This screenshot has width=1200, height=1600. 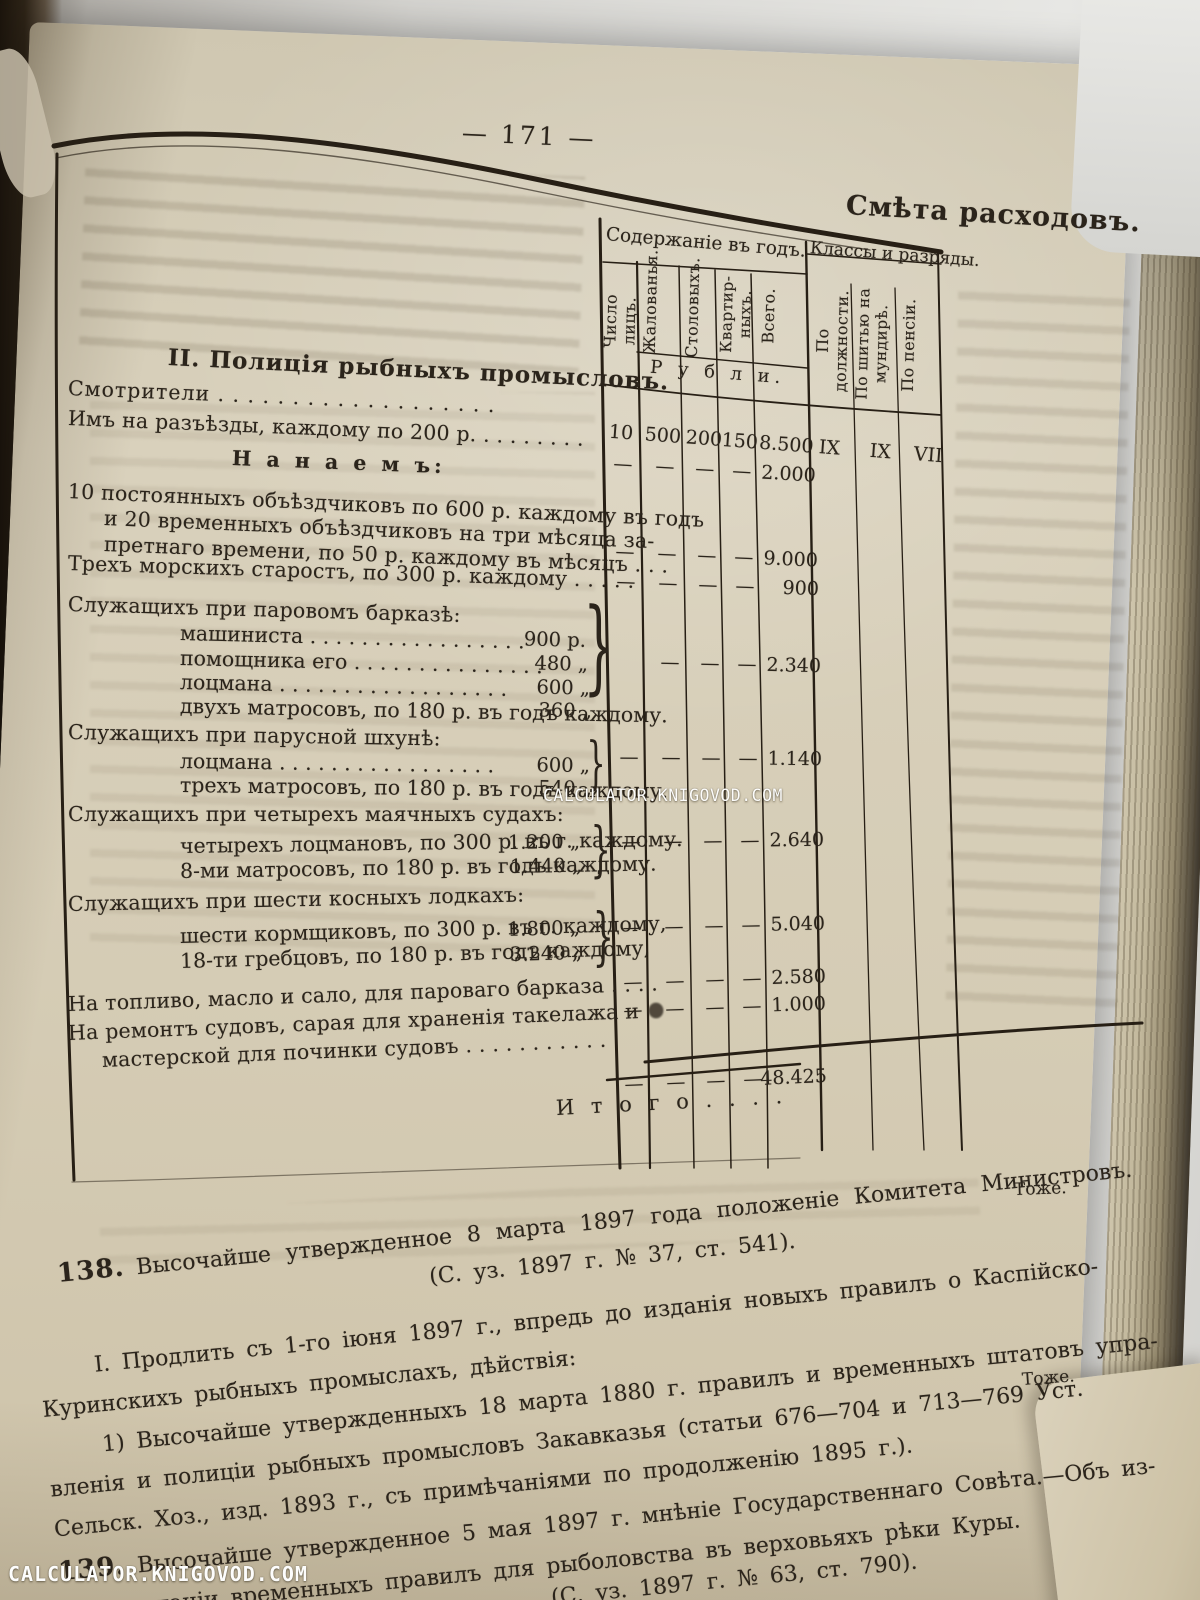 What do you see at coordinates (158, 1574) in the screenshot?
I see `watermark-bottom-left: CALCULATOR.KNIGOVOD.COM` at bounding box center [158, 1574].